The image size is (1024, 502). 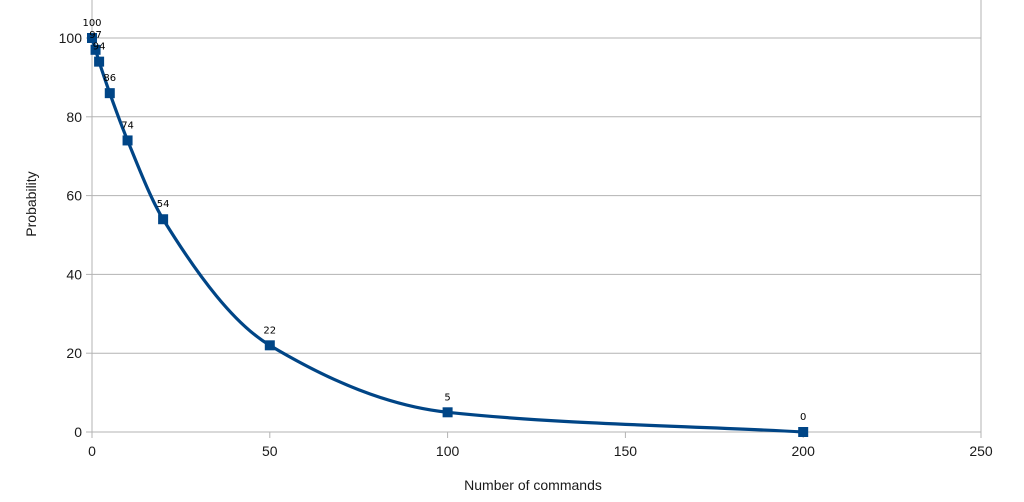 What do you see at coordinates (804, 451) in the screenshot?
I see `x-tick-label: 200` at bounding box center [804, 451].